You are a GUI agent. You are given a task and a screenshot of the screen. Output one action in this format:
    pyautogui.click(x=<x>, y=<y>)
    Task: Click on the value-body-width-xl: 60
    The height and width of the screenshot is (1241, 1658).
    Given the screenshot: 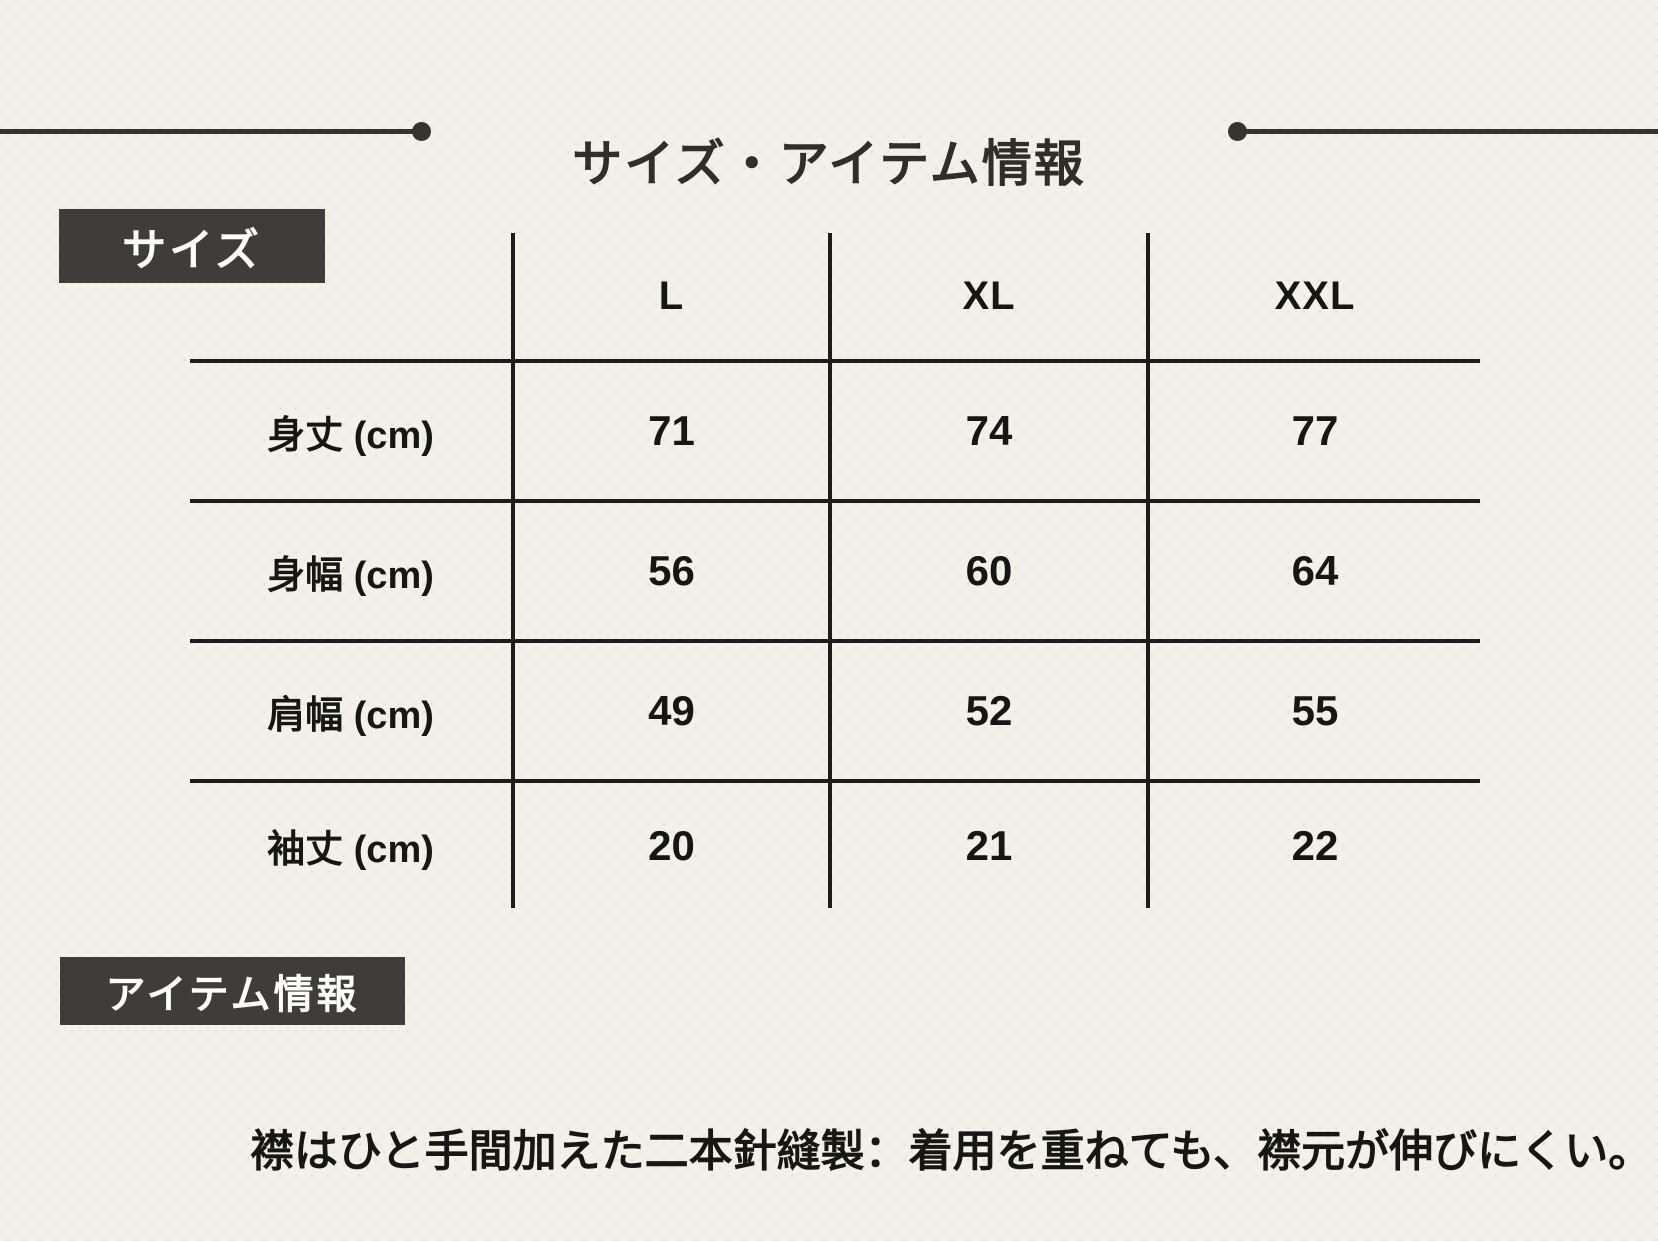 What is the action you would take?
    pyautogui.click(x=987, y=569)
    